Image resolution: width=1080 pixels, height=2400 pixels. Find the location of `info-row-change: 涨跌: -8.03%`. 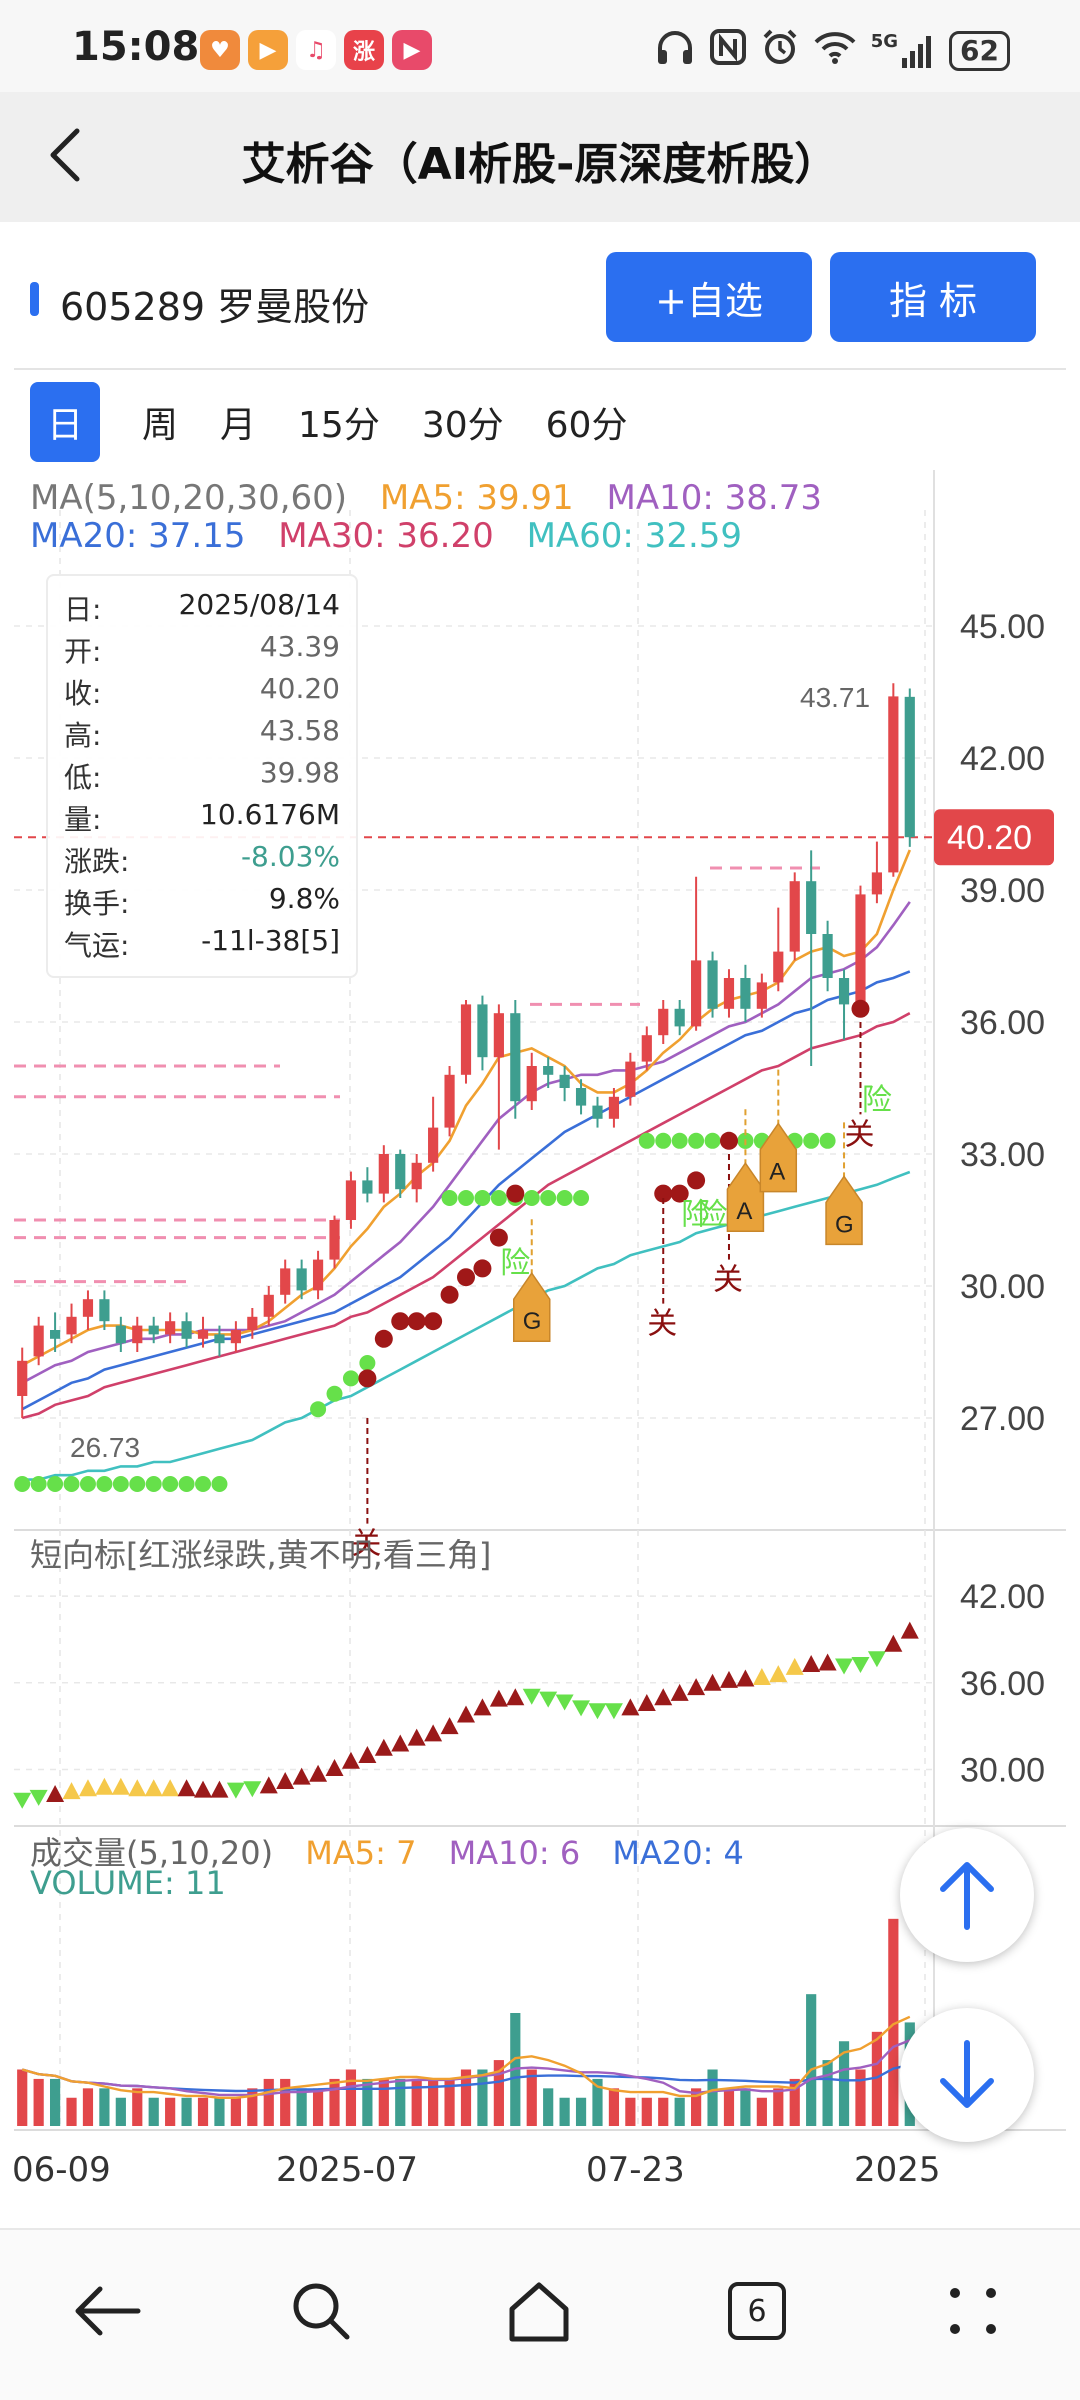

info-row-change: 涨跌: -8.03% is located at coordinates (202, 859).